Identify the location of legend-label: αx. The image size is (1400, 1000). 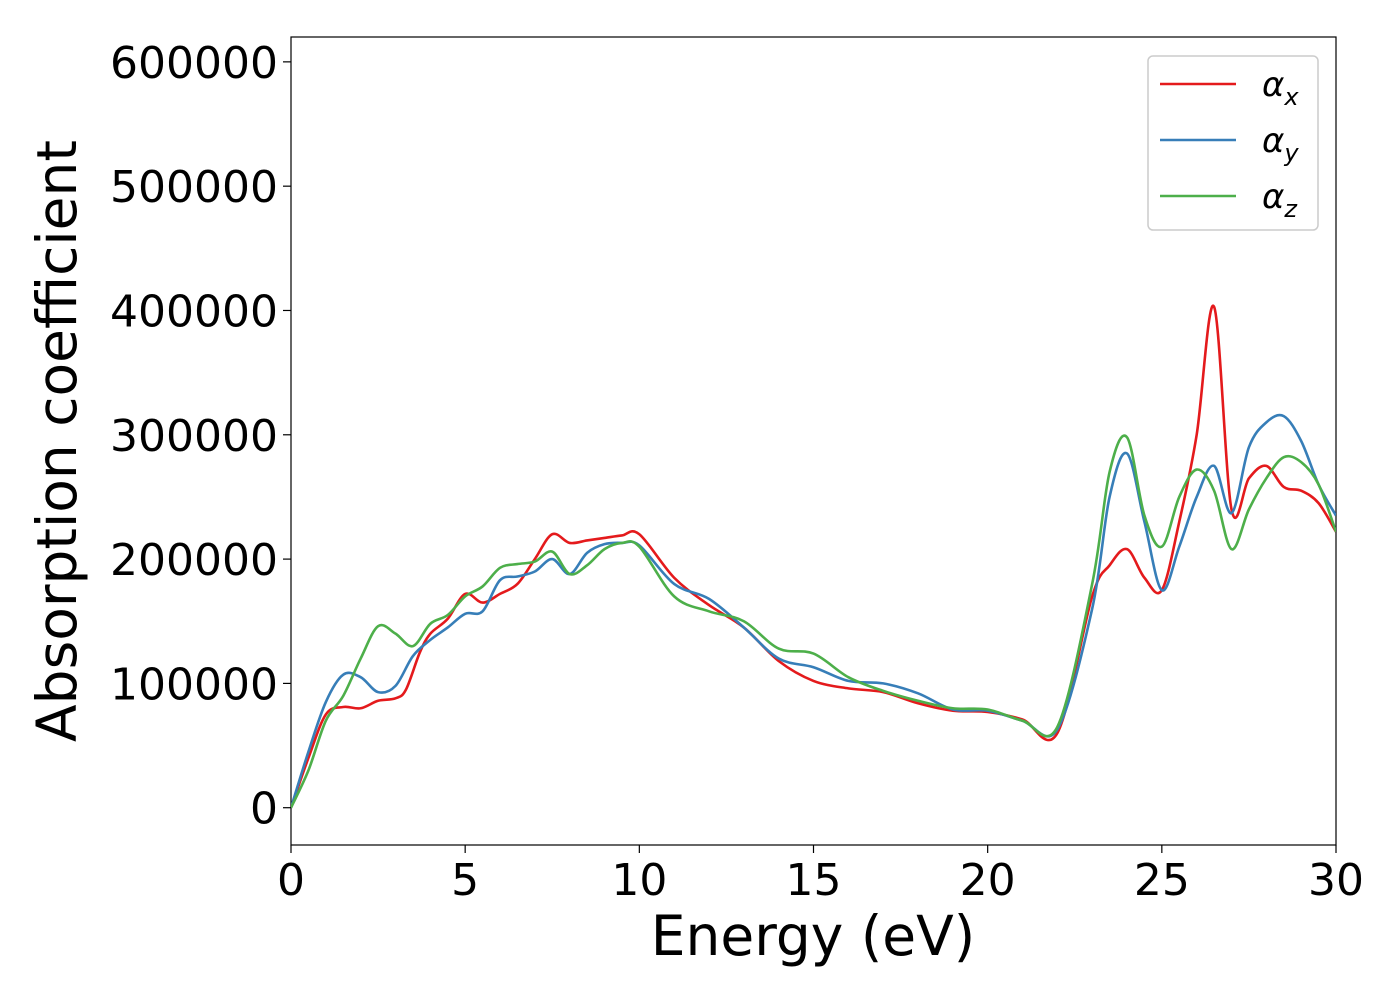
(1280, 88).